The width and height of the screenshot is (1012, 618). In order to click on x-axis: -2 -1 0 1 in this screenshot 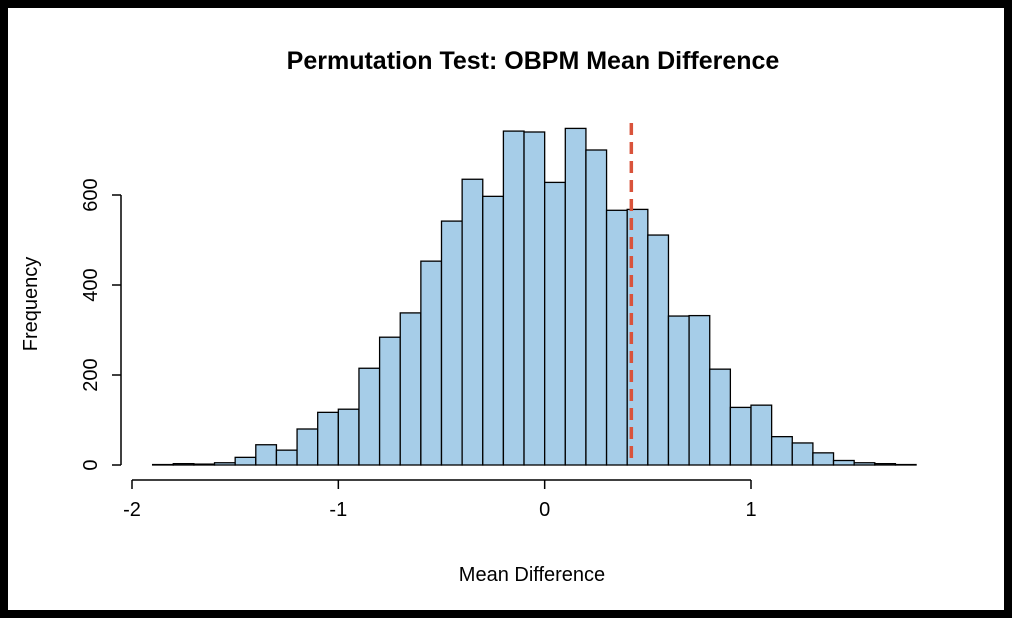, I will do `click(440, 500)`.